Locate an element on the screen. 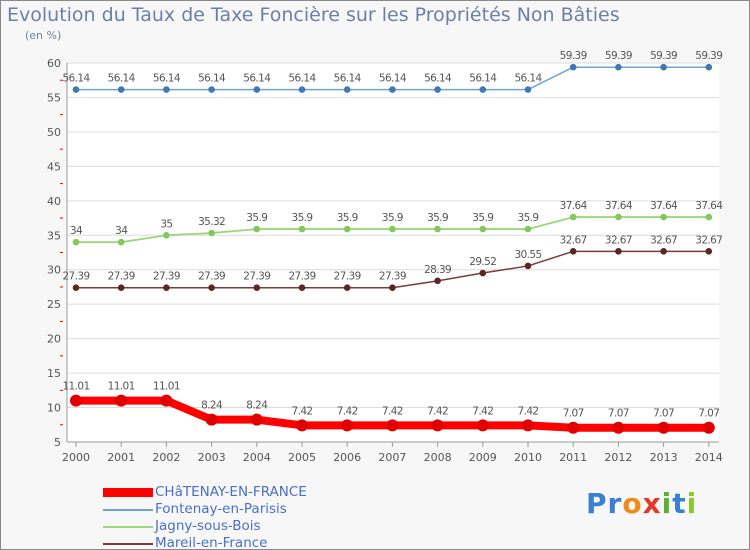  y-tick-label: 55 is located at coordinates (54, 97).